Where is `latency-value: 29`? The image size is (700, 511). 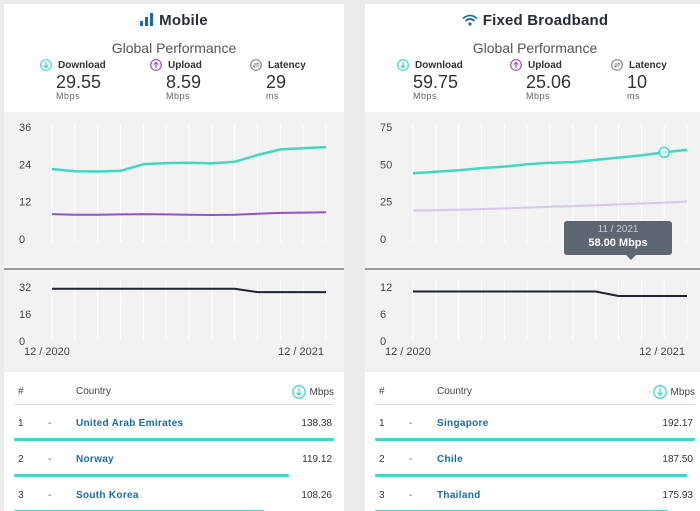
latency-value: 29 is located at coordinates (276, 82).